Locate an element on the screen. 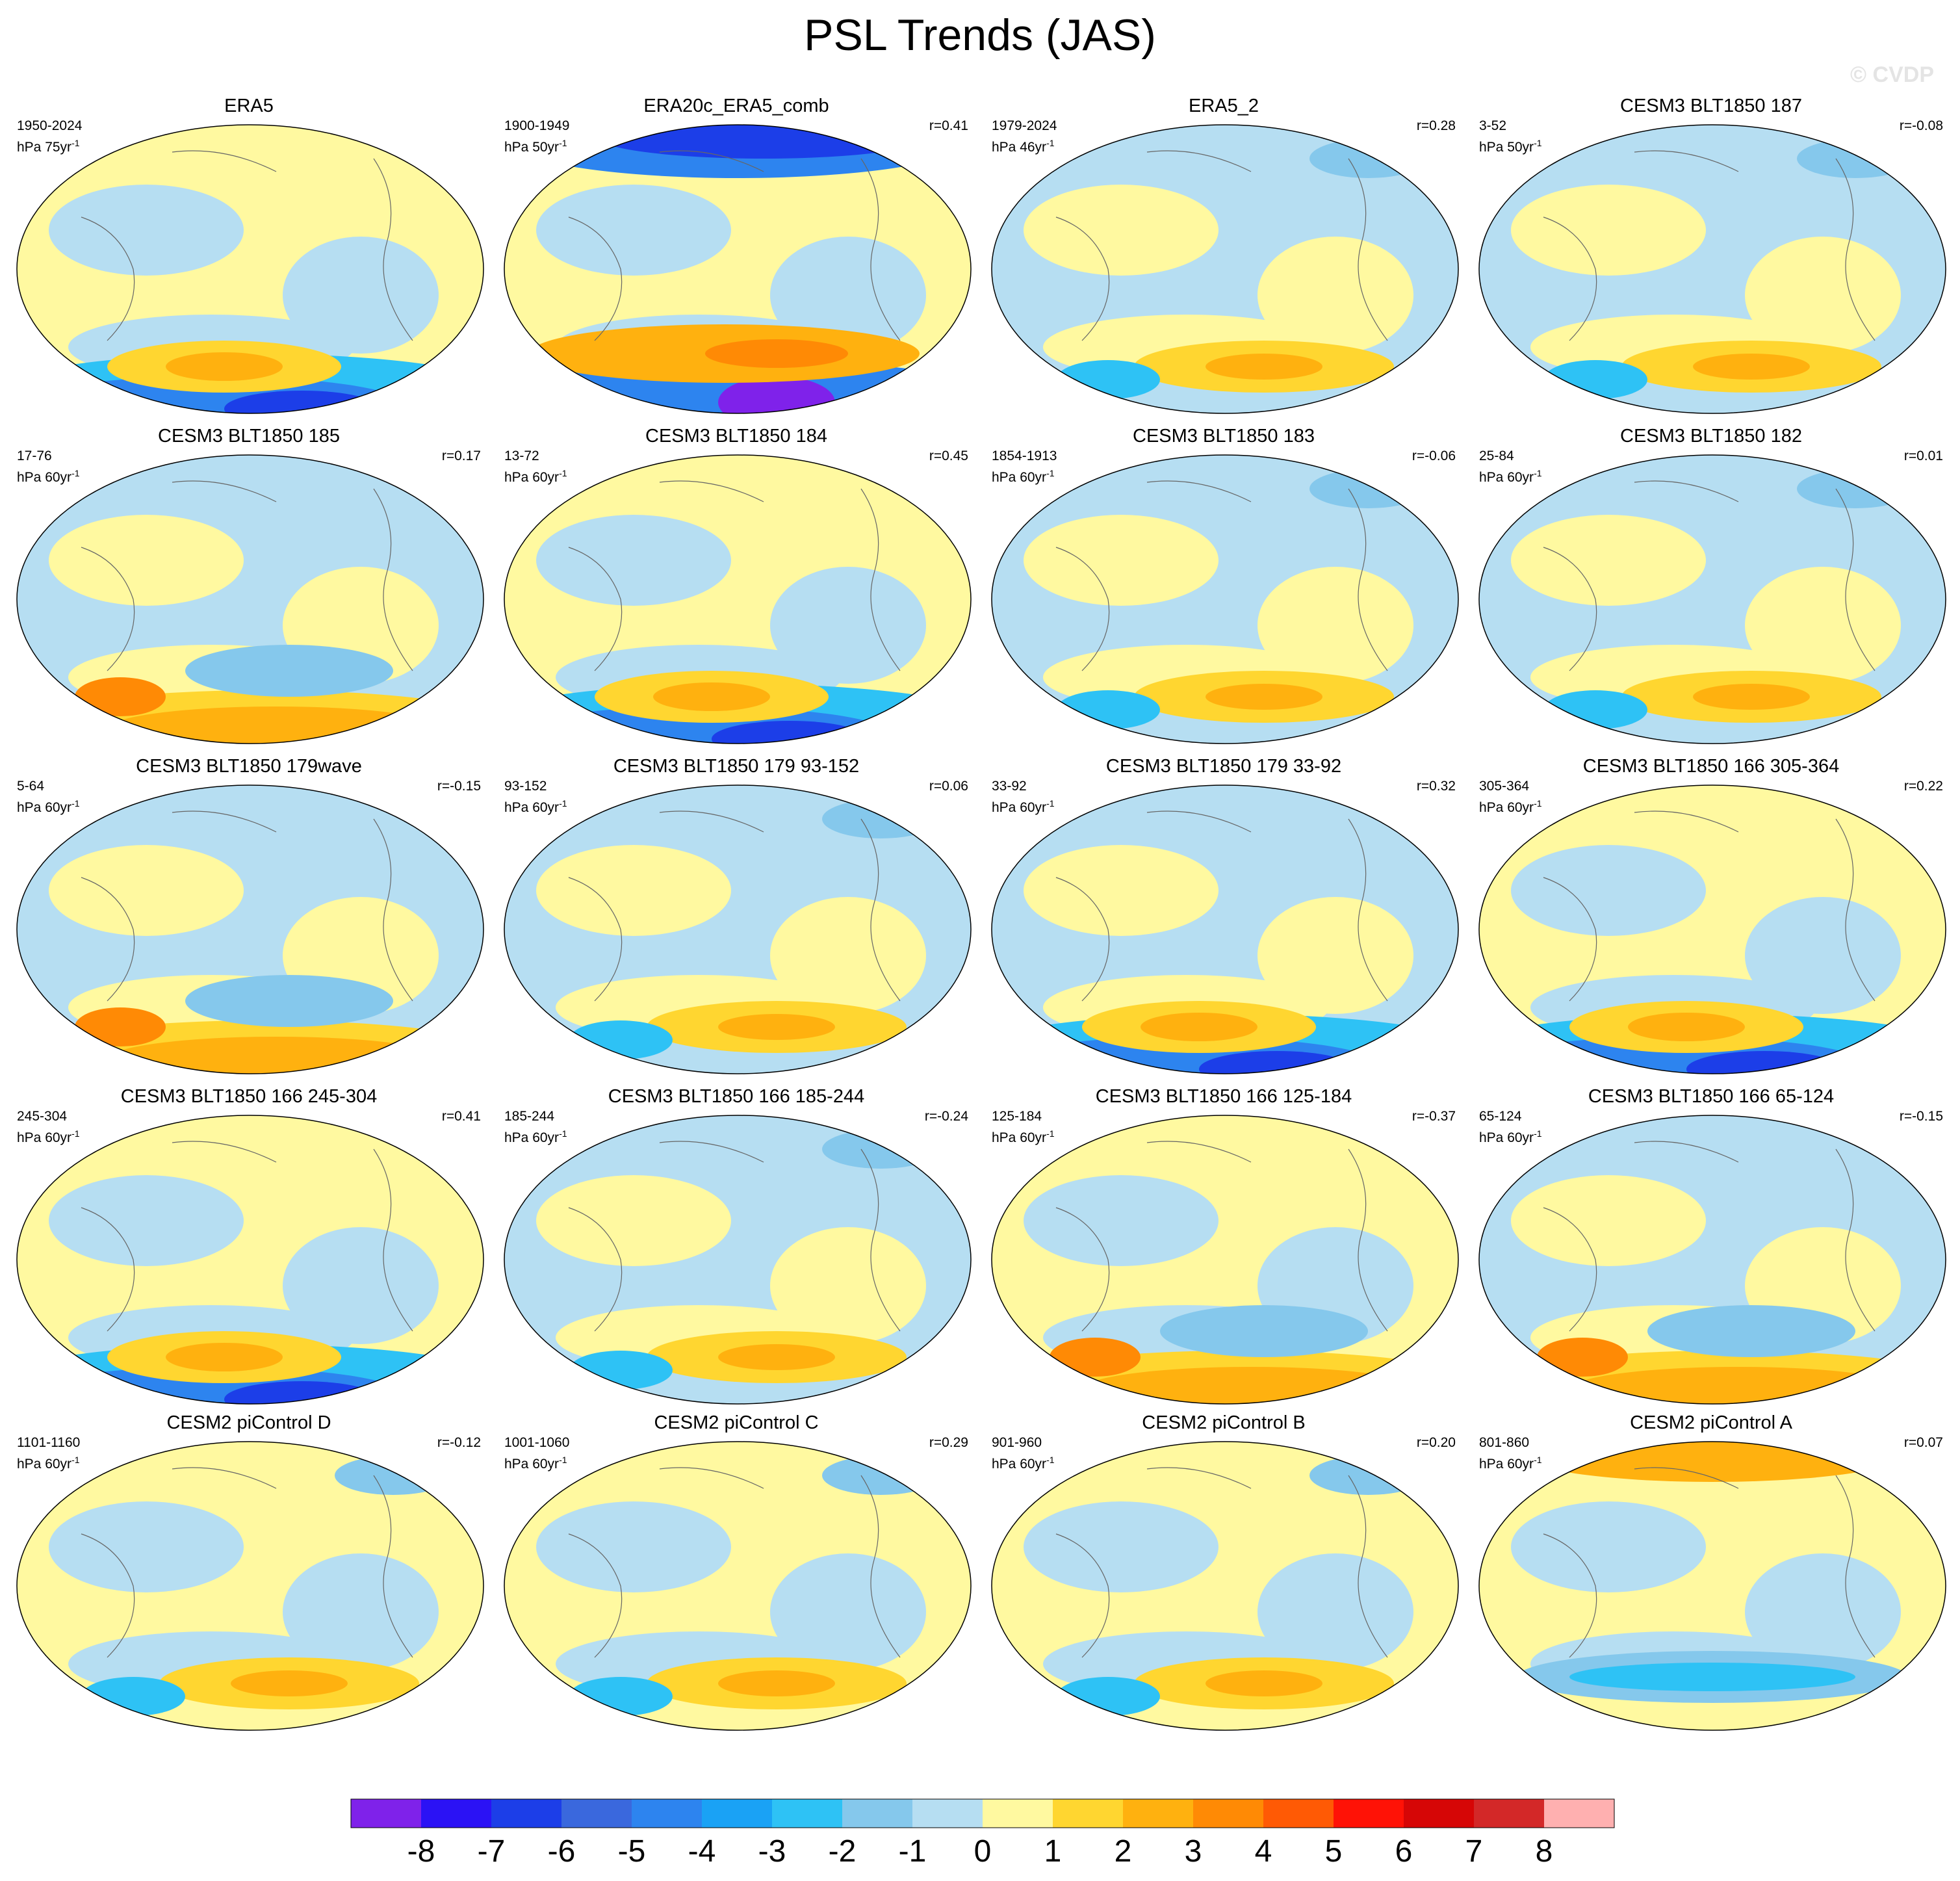 The width and height of the screenshot is (1960, 1881). panel-title: CESM2 piControl B is located at coordinates (1224, 1422).